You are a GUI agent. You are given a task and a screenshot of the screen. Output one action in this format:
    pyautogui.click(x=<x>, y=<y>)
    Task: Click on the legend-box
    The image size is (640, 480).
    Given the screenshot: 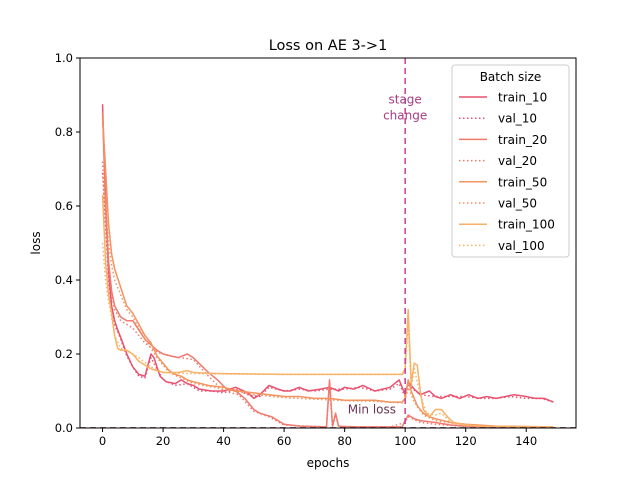 What is the action you would take?
    pyautogui.click(x=510, y=161)
    